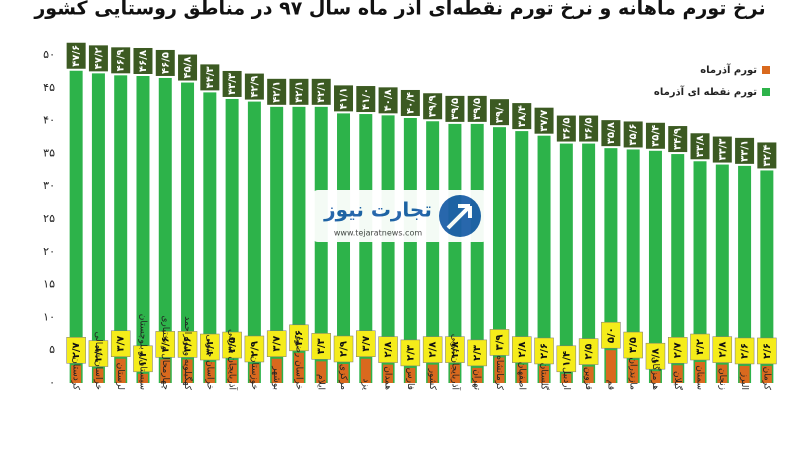 This screenshot has height=458, width=800. I want to click on x-tick-label: آذربایجان شرقی, so click(233, 359).